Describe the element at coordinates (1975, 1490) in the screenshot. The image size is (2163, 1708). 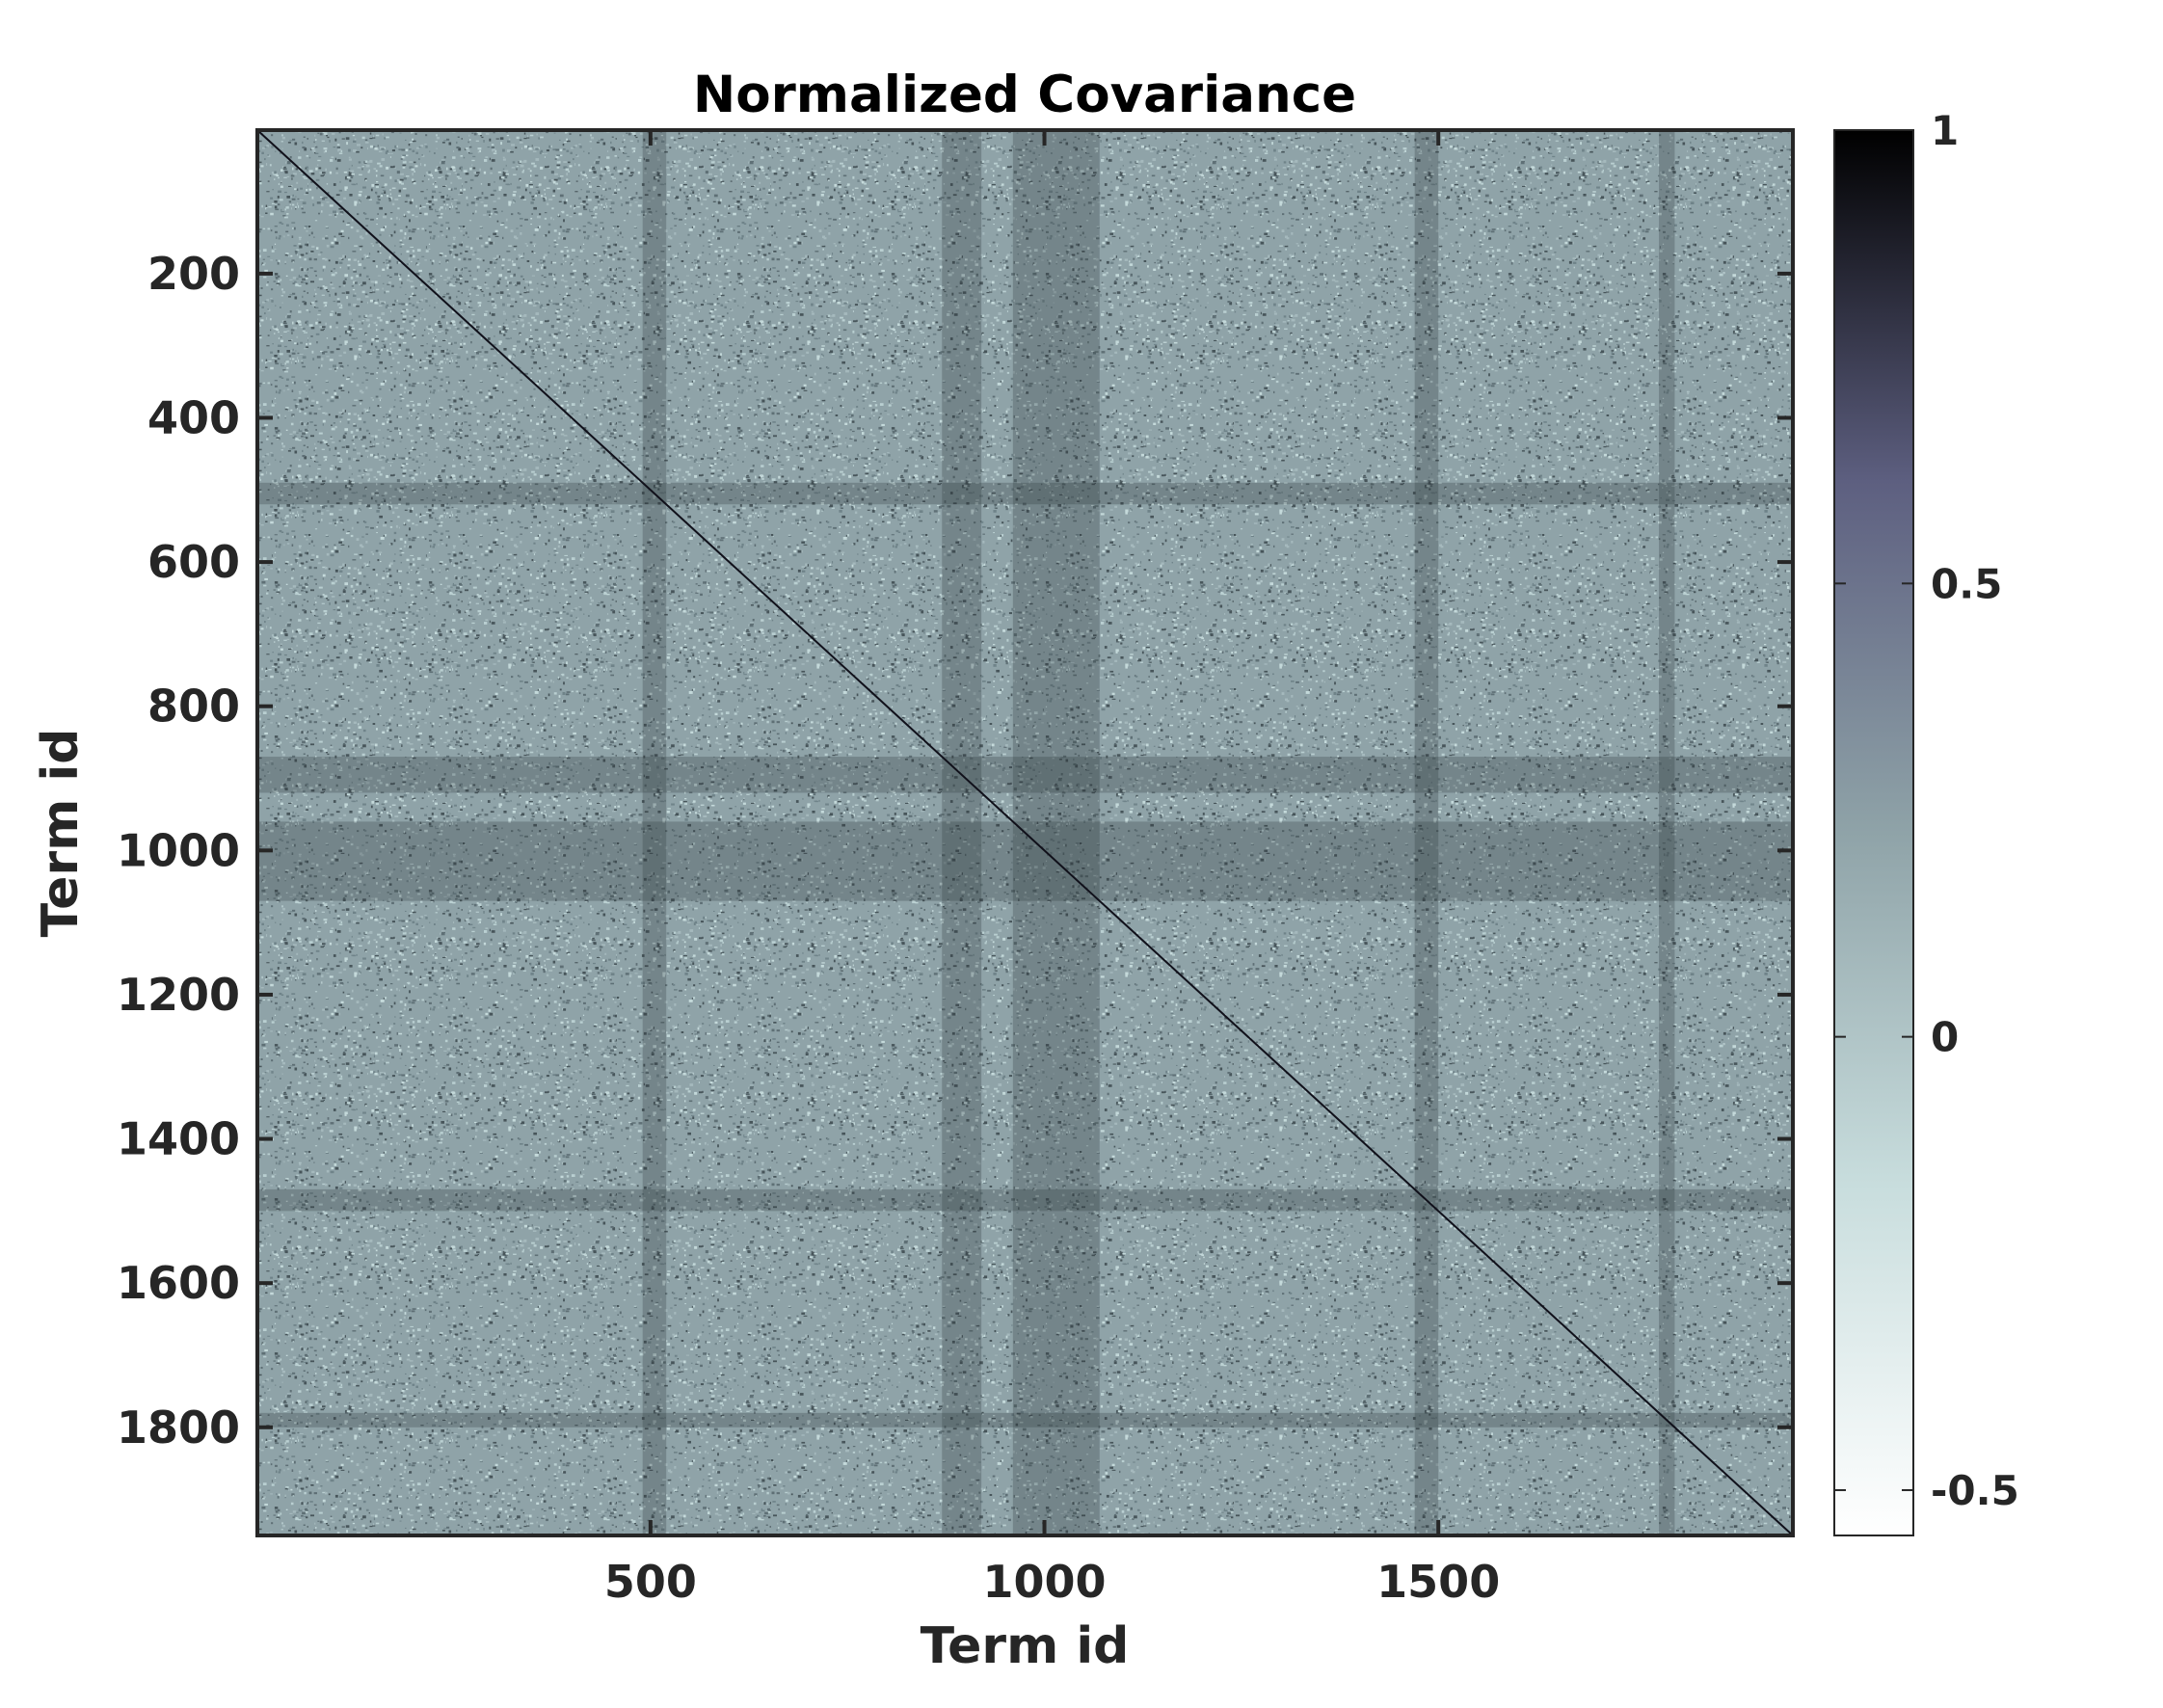
I see `colorbar-tick-label: -0.5` at that location.